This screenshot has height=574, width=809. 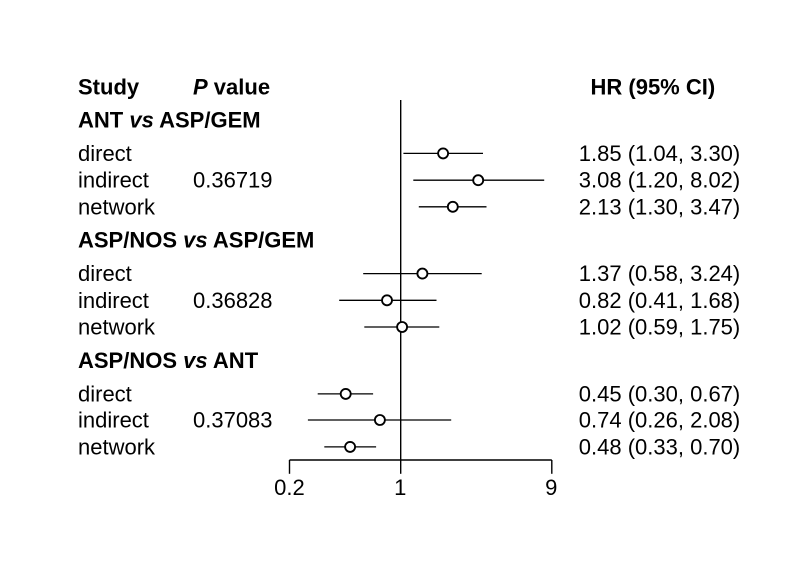 I want to click on svg-text: 0.74 (0.26, 2.08), so click(x=659, y=420).